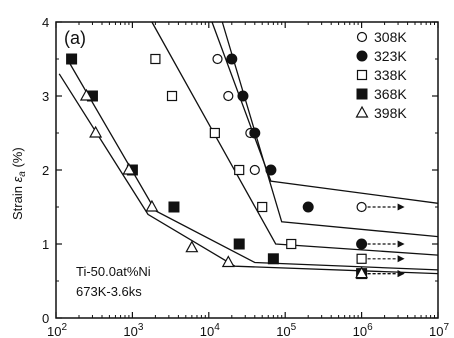  I want to click on legend-marker-323k, so click(362, 56).